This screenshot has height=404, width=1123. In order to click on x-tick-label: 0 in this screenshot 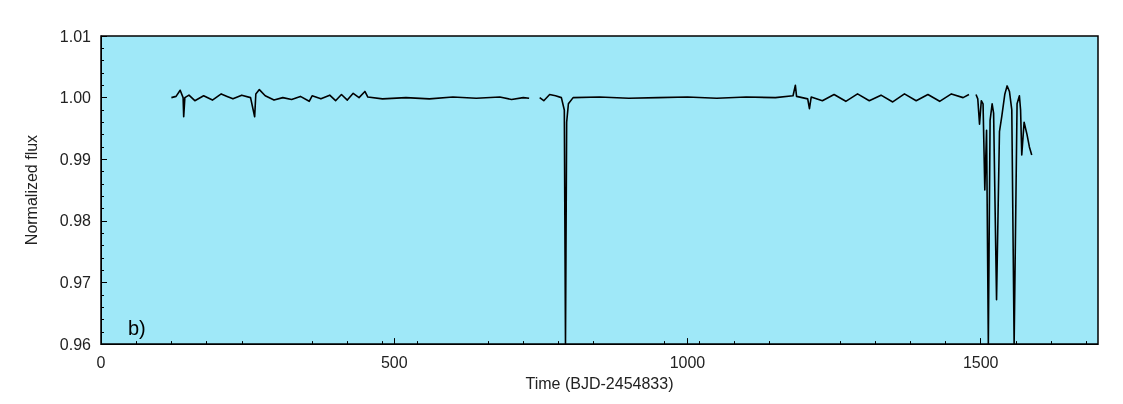, I will do `click(101, 362)`.